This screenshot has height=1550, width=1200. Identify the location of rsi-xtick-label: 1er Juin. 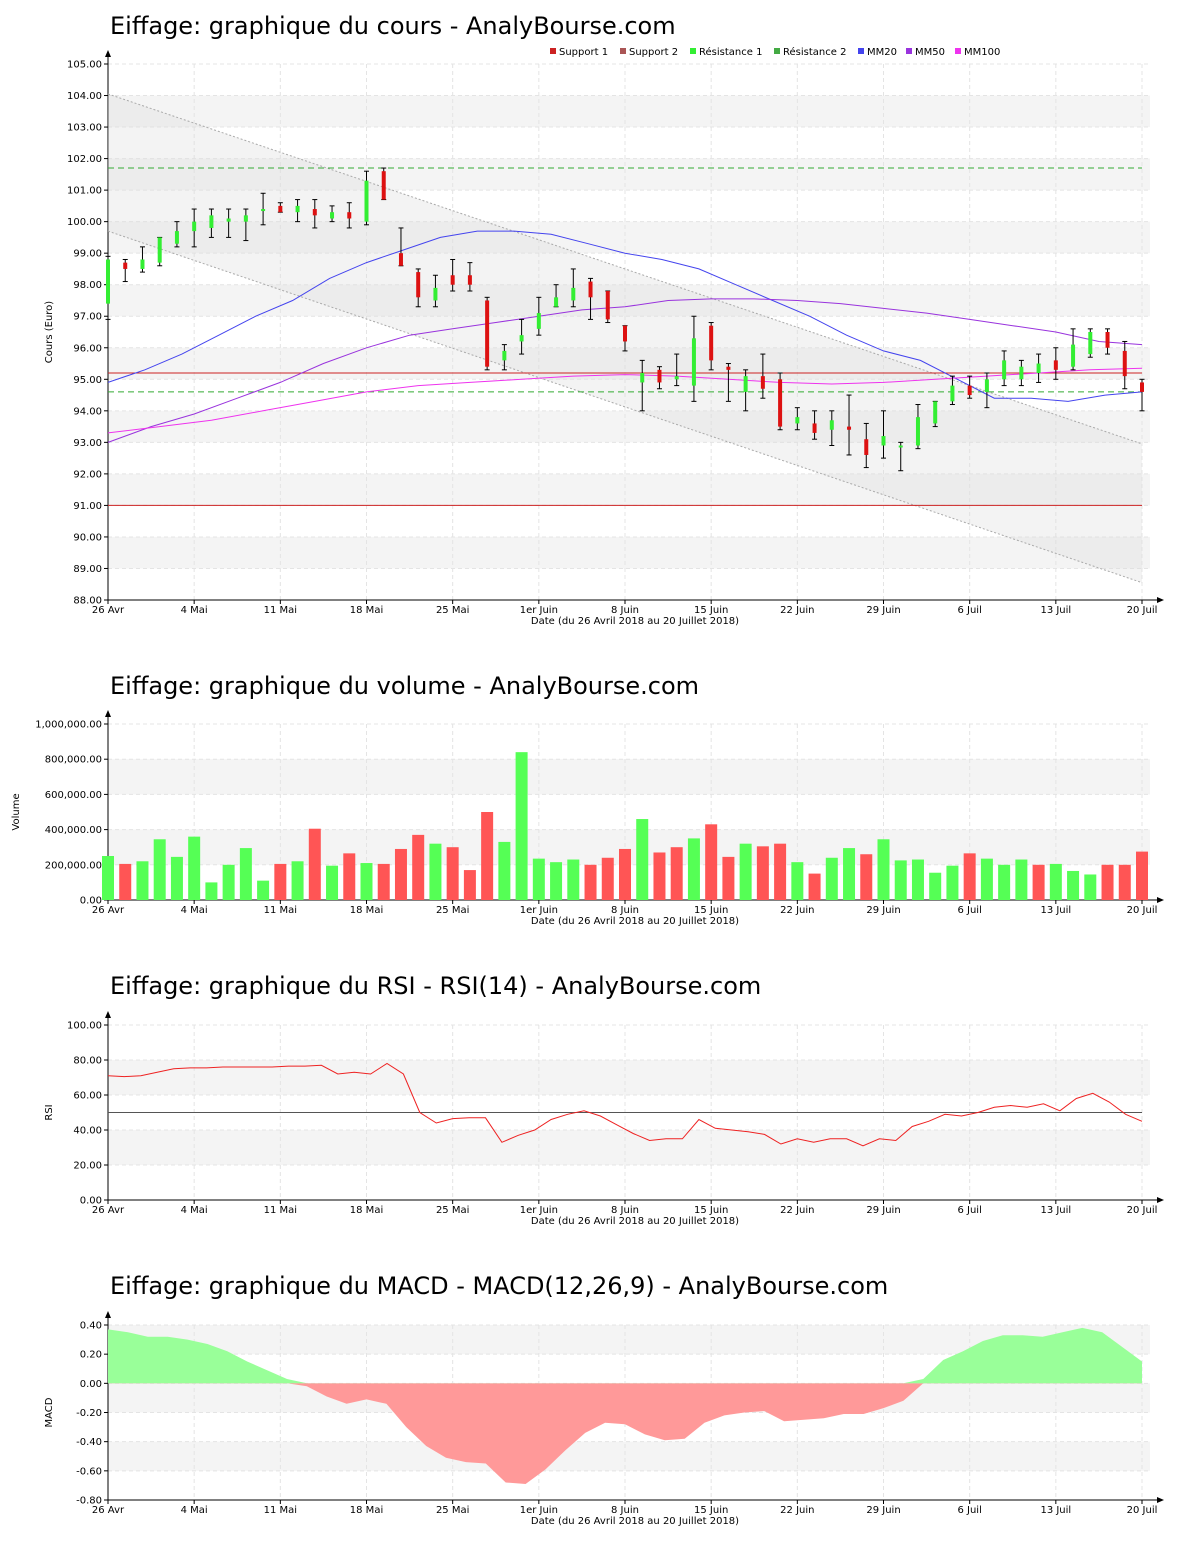
(539, 1210).